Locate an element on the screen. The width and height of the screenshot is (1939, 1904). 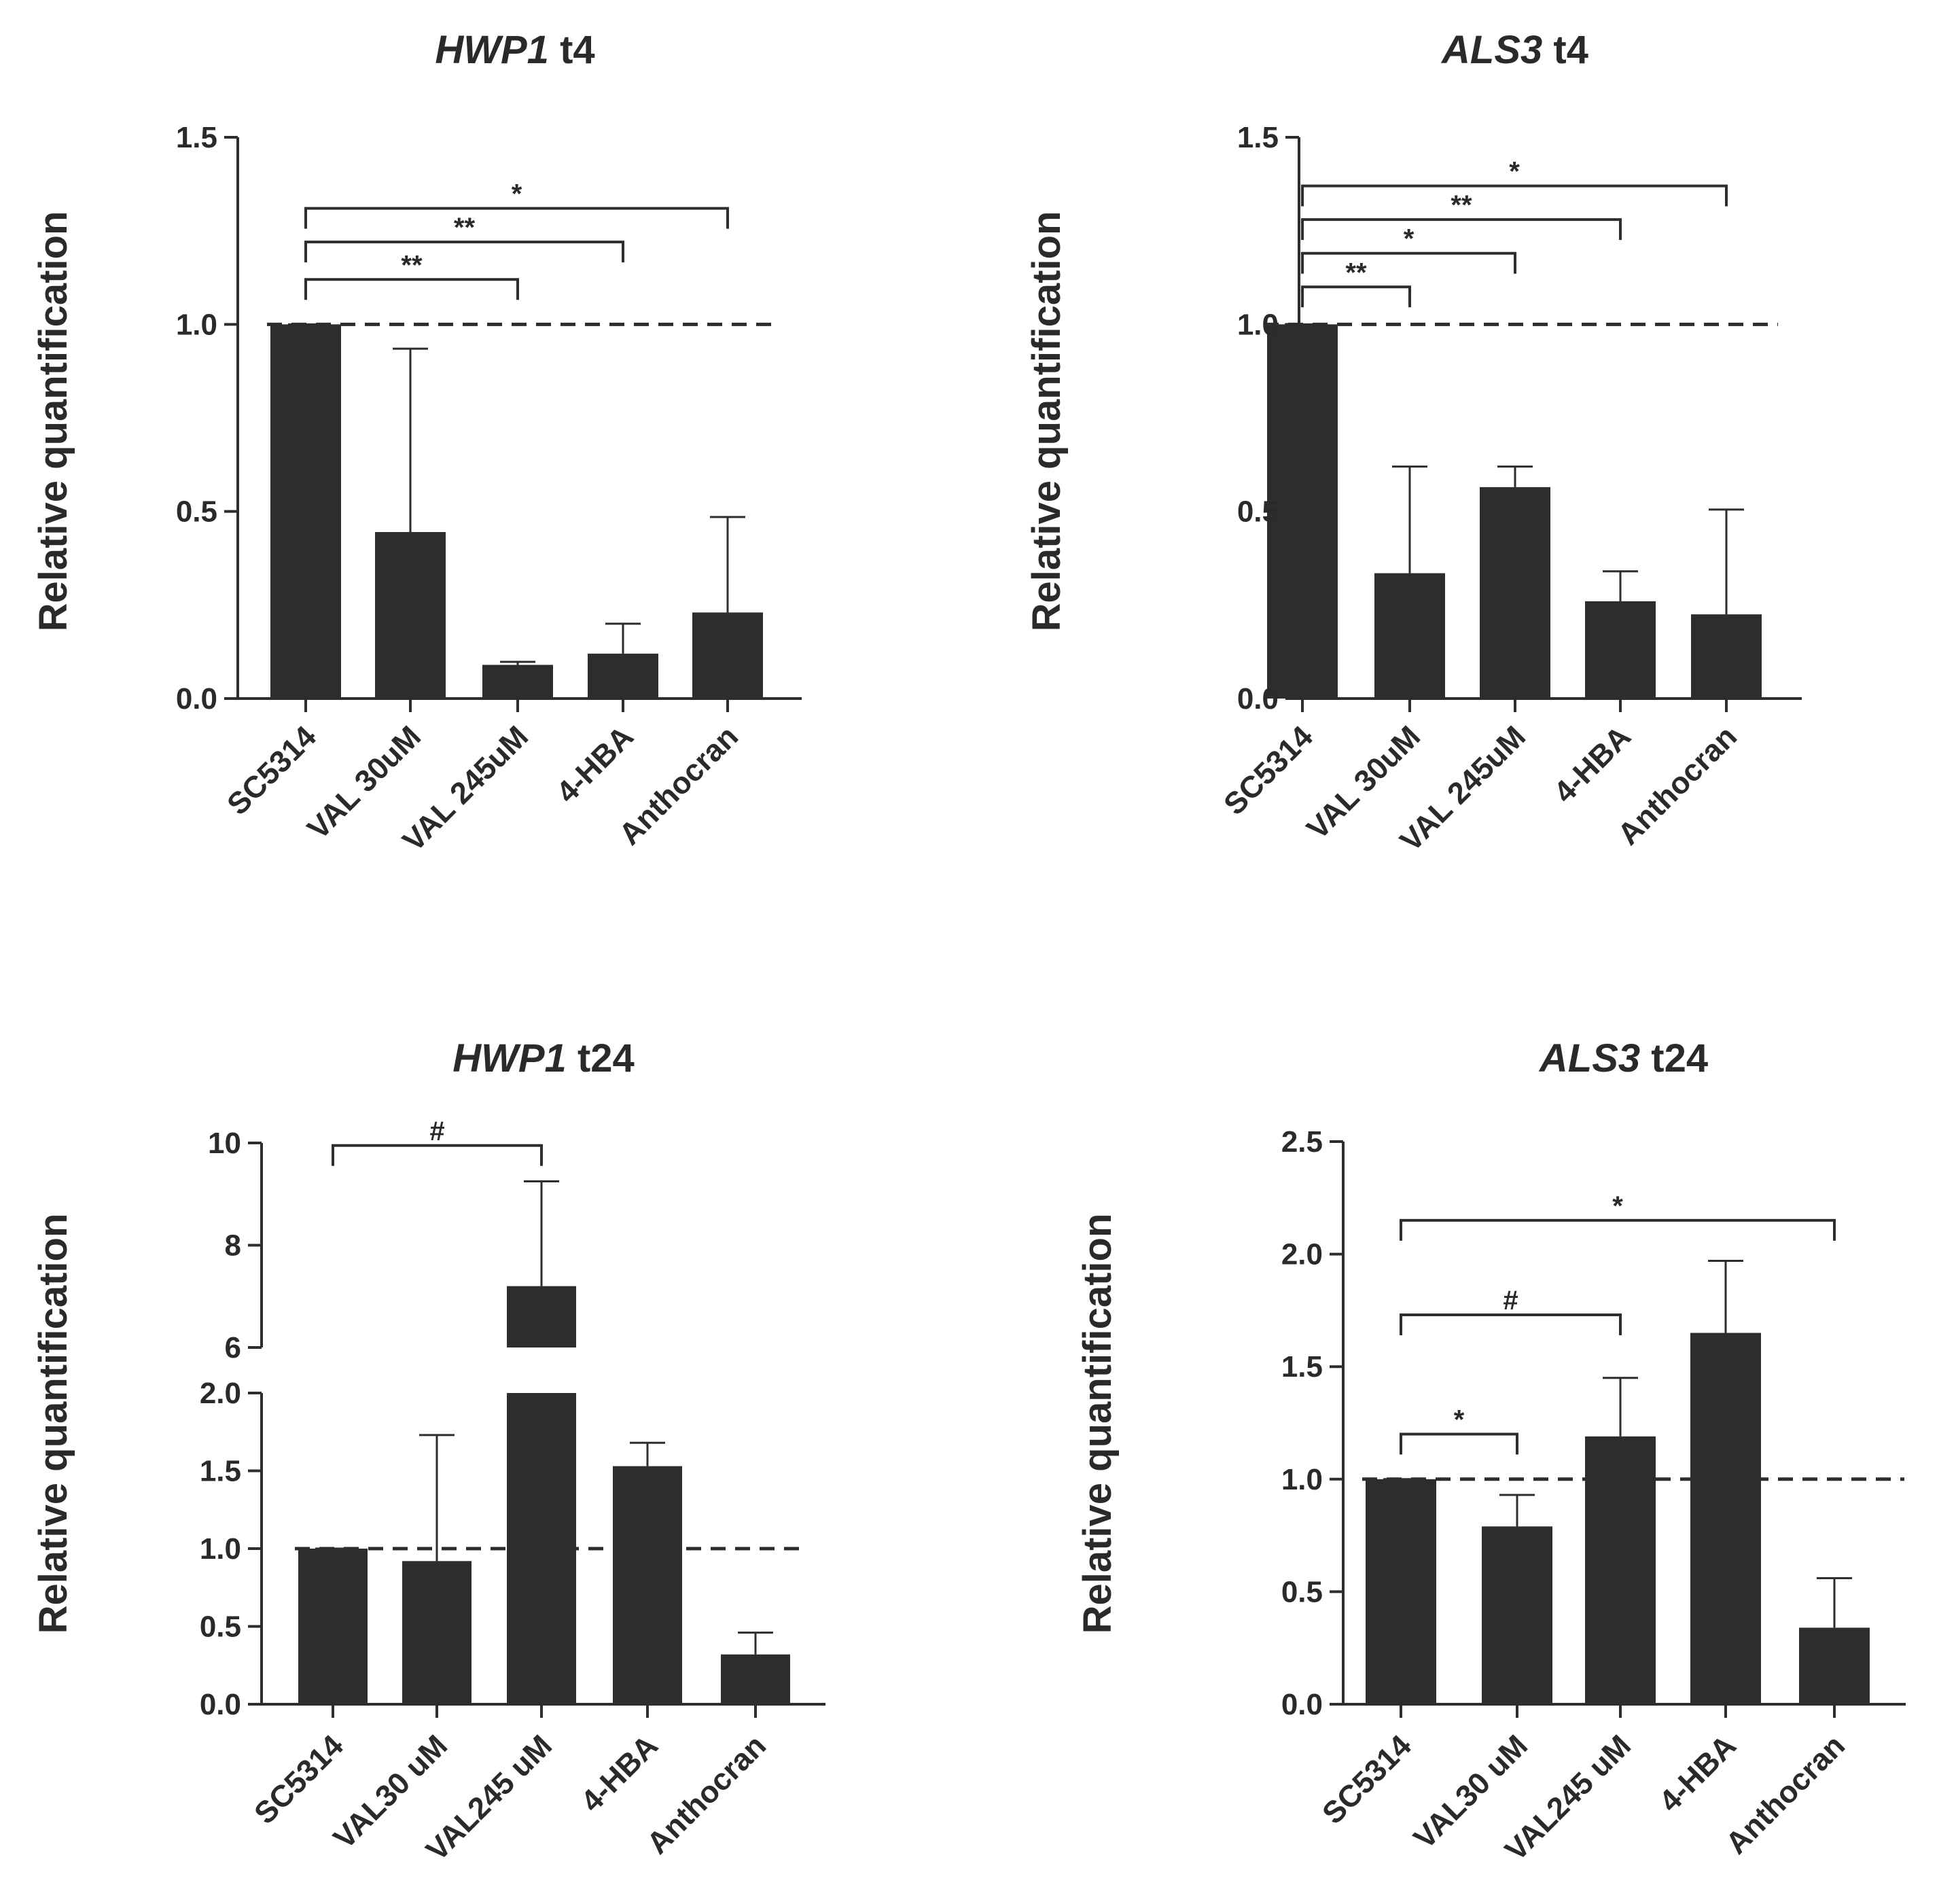
chart-title: ALS3 t4 is located at coordinates (1514, 50).